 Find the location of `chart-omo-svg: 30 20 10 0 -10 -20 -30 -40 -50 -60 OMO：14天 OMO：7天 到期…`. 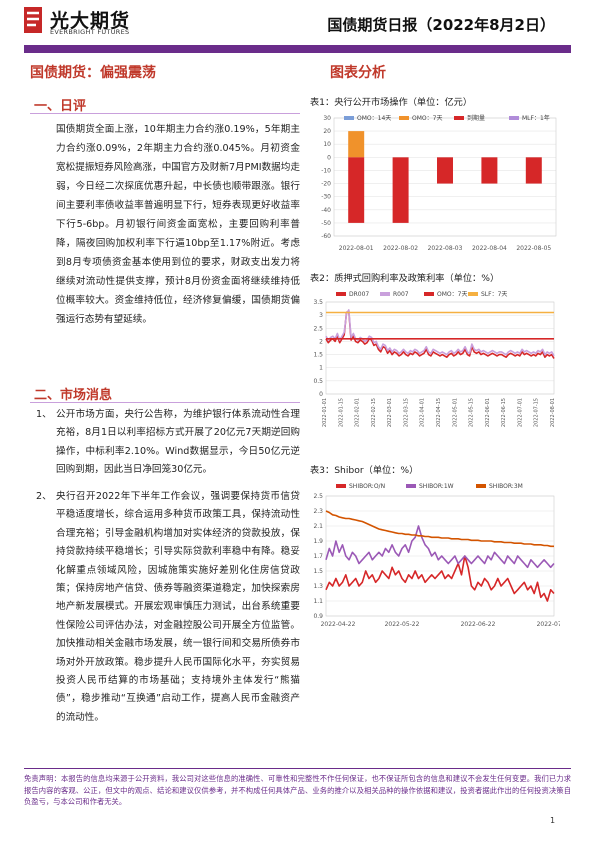

chart-omo-svg: 30 20 10 0 -10 -20 -30 -40 -50 -60 OMO：14天 OMO：7天 到期… is located at coordinates (439, 183).